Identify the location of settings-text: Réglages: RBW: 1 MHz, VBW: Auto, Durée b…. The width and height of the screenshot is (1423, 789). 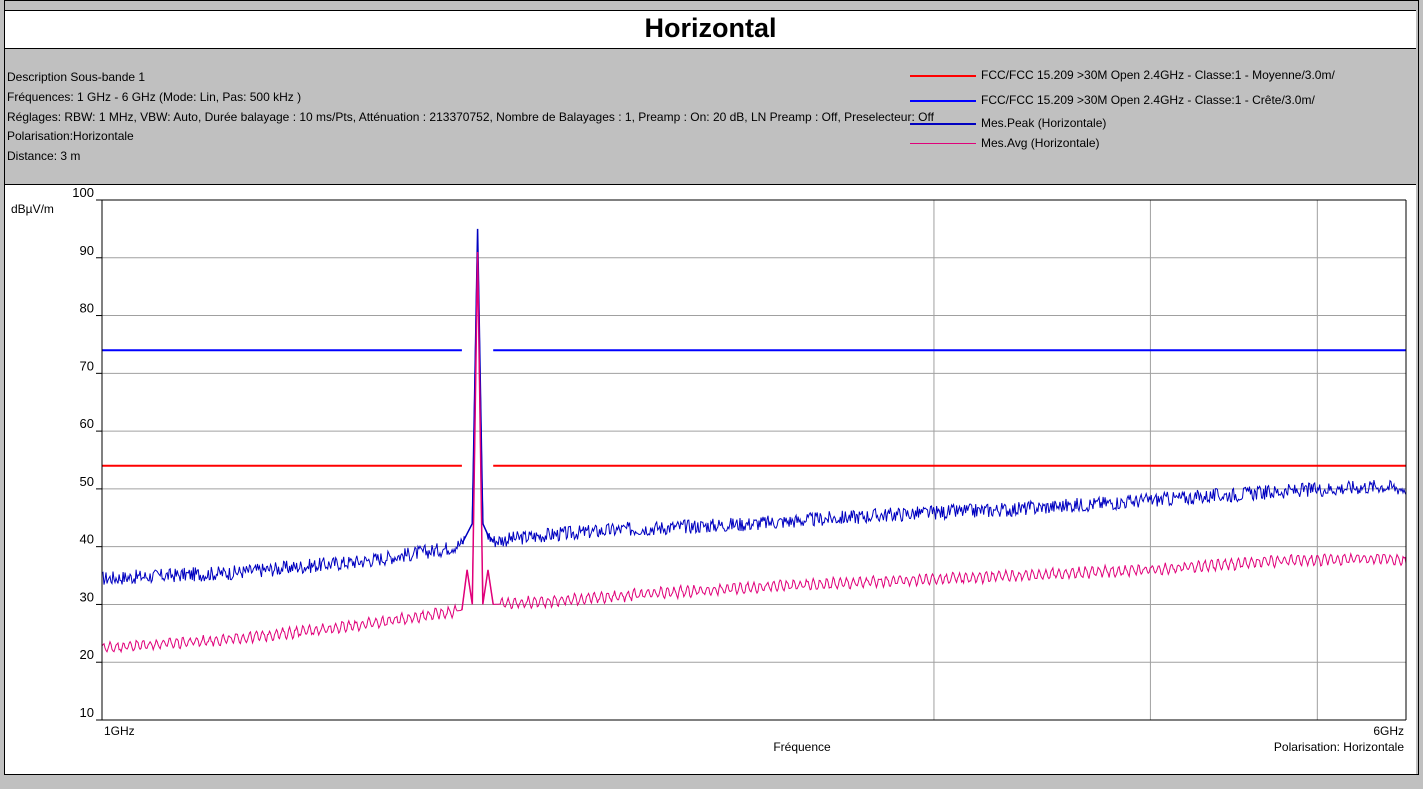
(470, 117).